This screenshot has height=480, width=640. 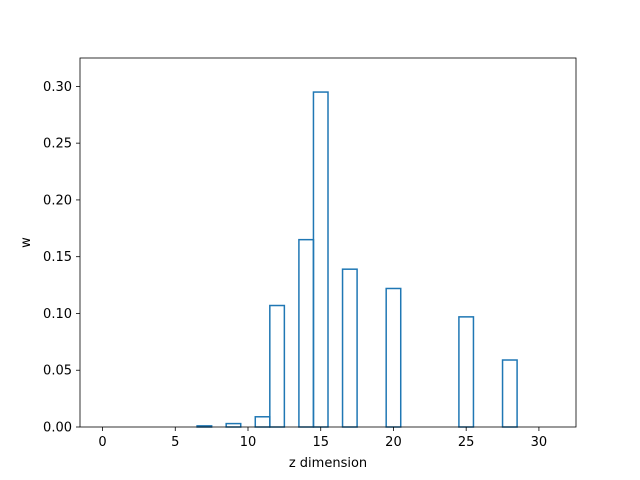 I want to click on y-tick-label: 0.20, so click(x=57, y=200).